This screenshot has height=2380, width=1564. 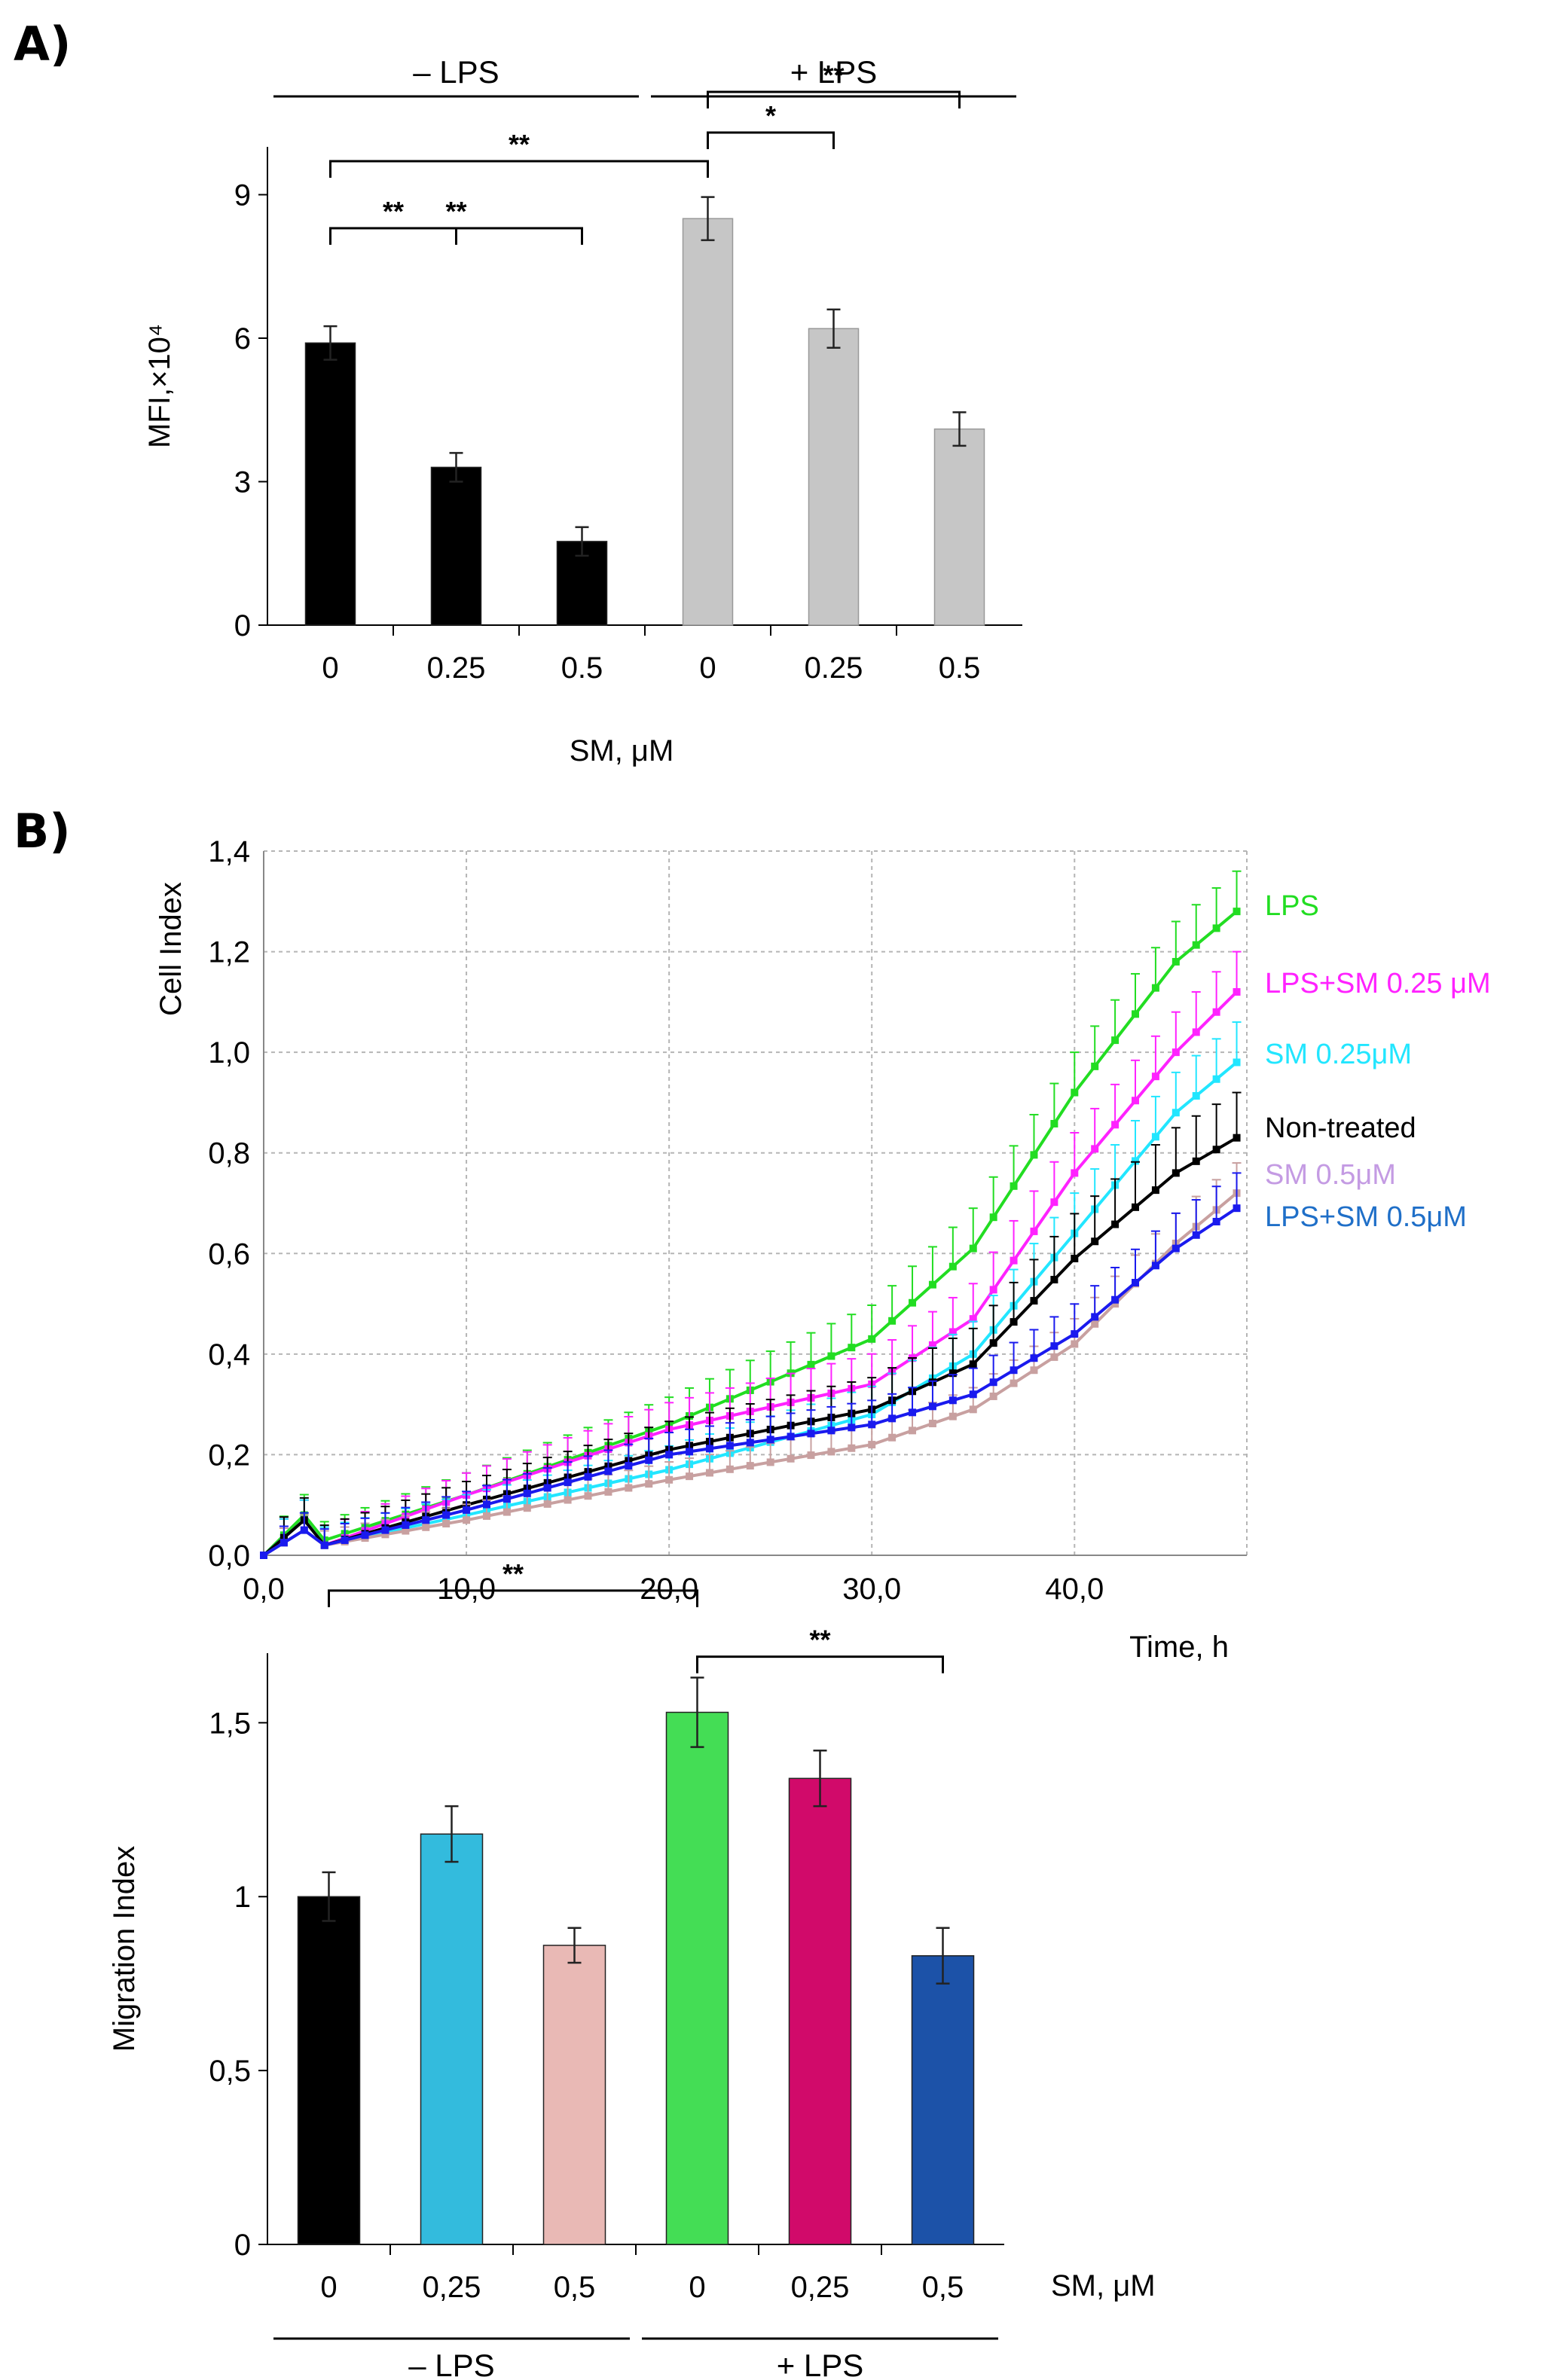 I want to click on y-tick-label: 0, so click(x=242, y=2245).